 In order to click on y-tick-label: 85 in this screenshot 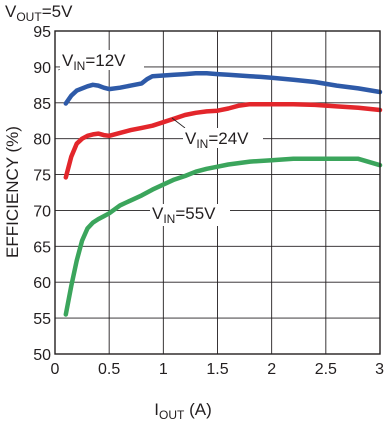, I will do `click(42, 104)`.